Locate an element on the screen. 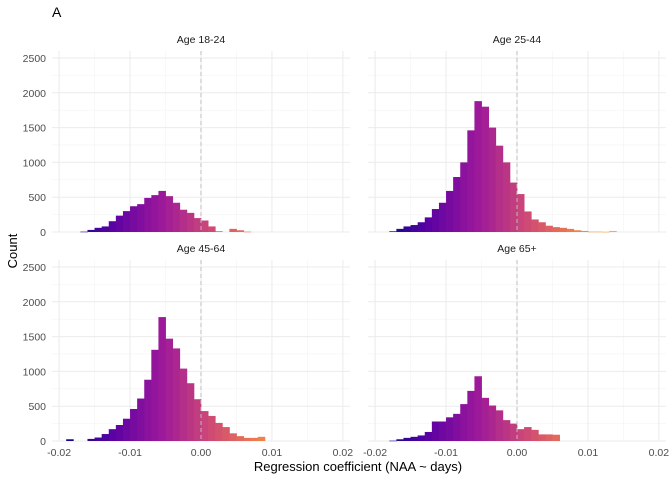 The image size is (672, 480). figure-tag: A is located at coordinates (57, 12).